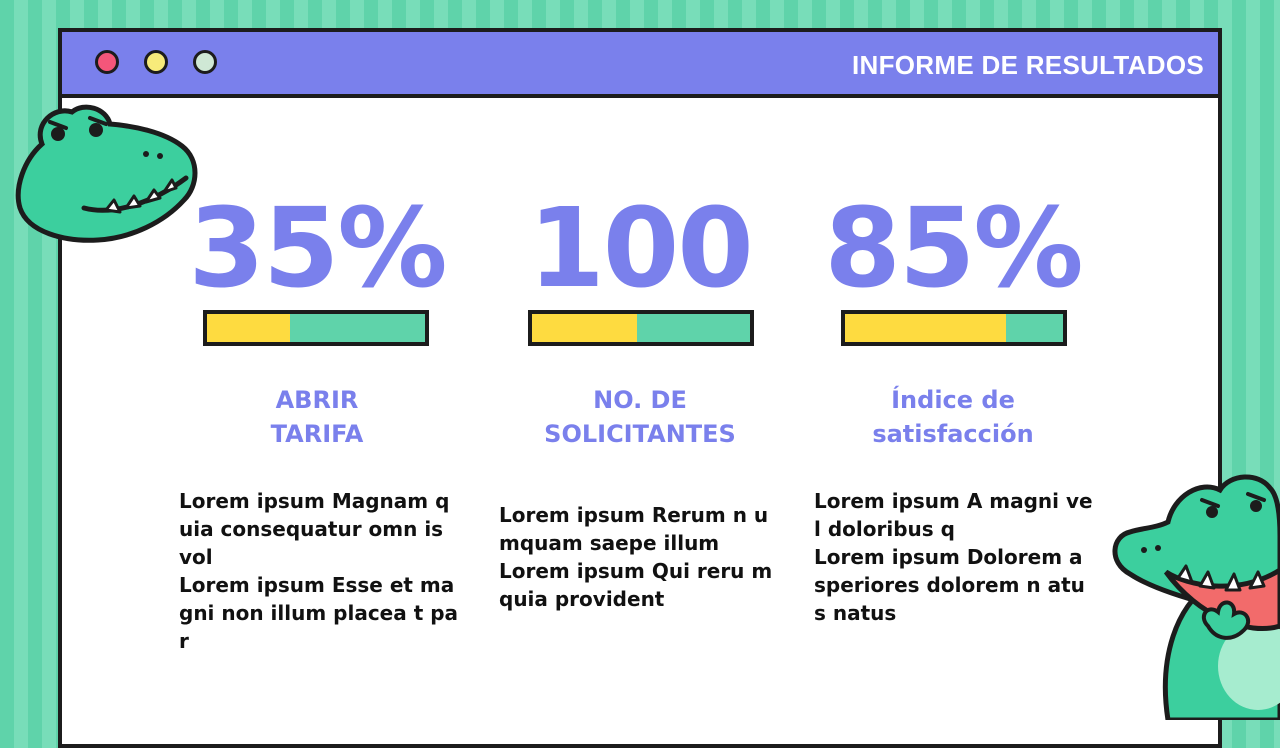  I want to click on stat-applicants: 100, so click(640, 248).